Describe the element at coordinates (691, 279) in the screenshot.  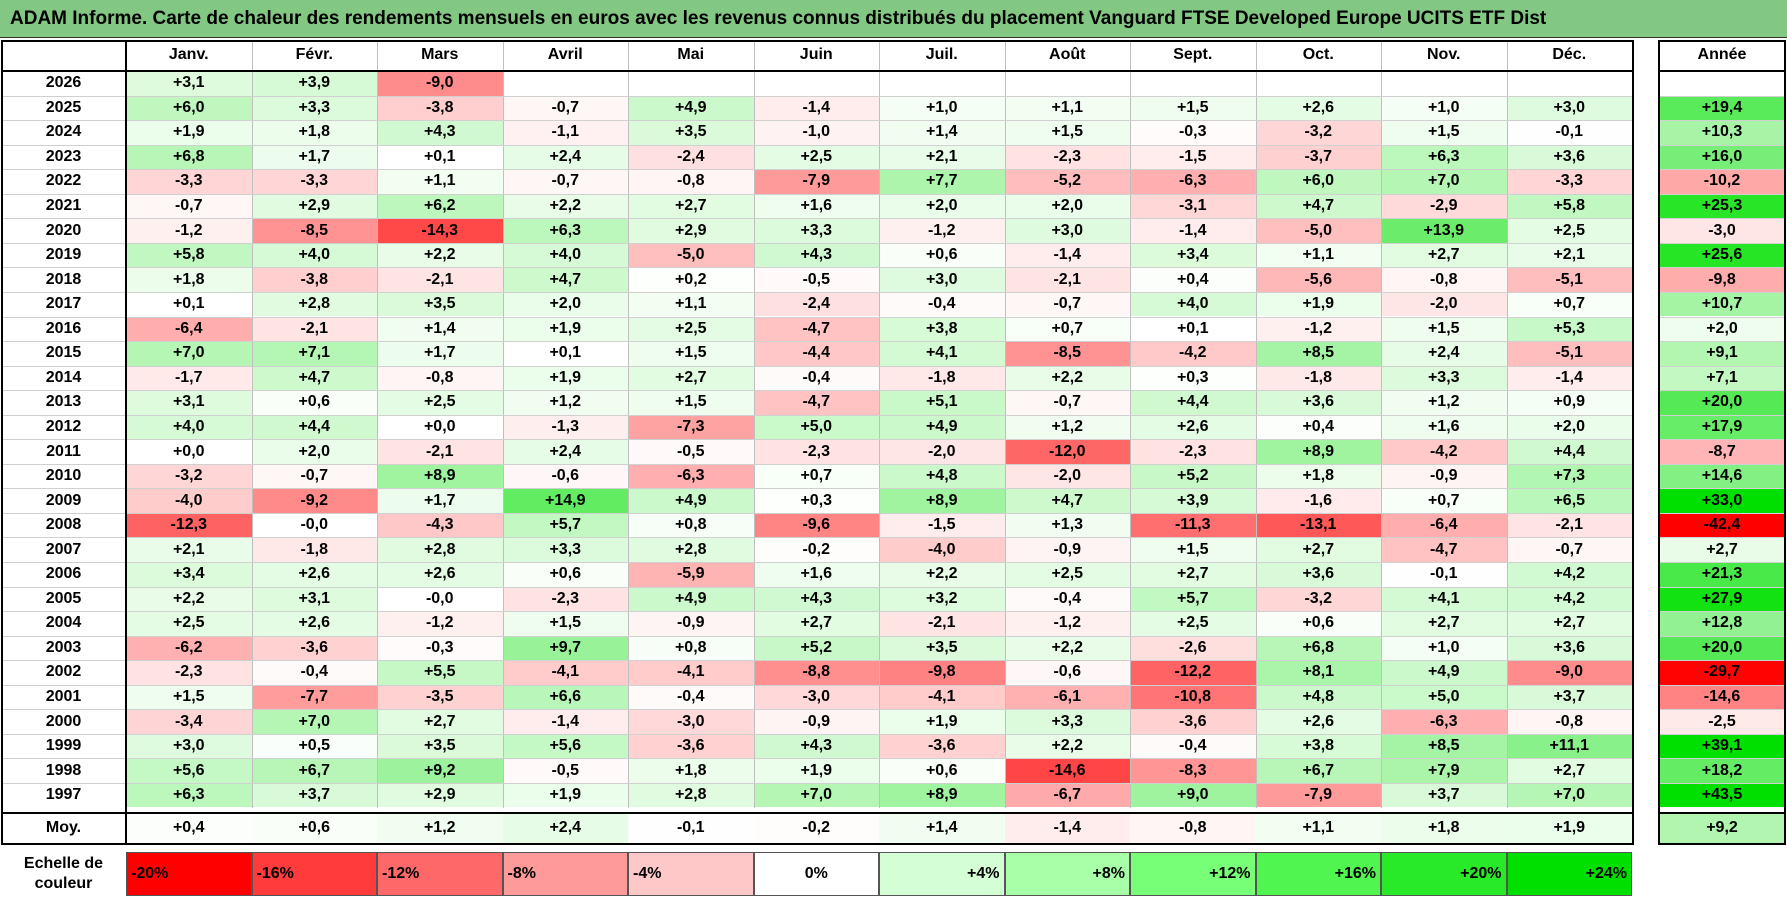
I see `heatmap-cell: +0,2` at that location.